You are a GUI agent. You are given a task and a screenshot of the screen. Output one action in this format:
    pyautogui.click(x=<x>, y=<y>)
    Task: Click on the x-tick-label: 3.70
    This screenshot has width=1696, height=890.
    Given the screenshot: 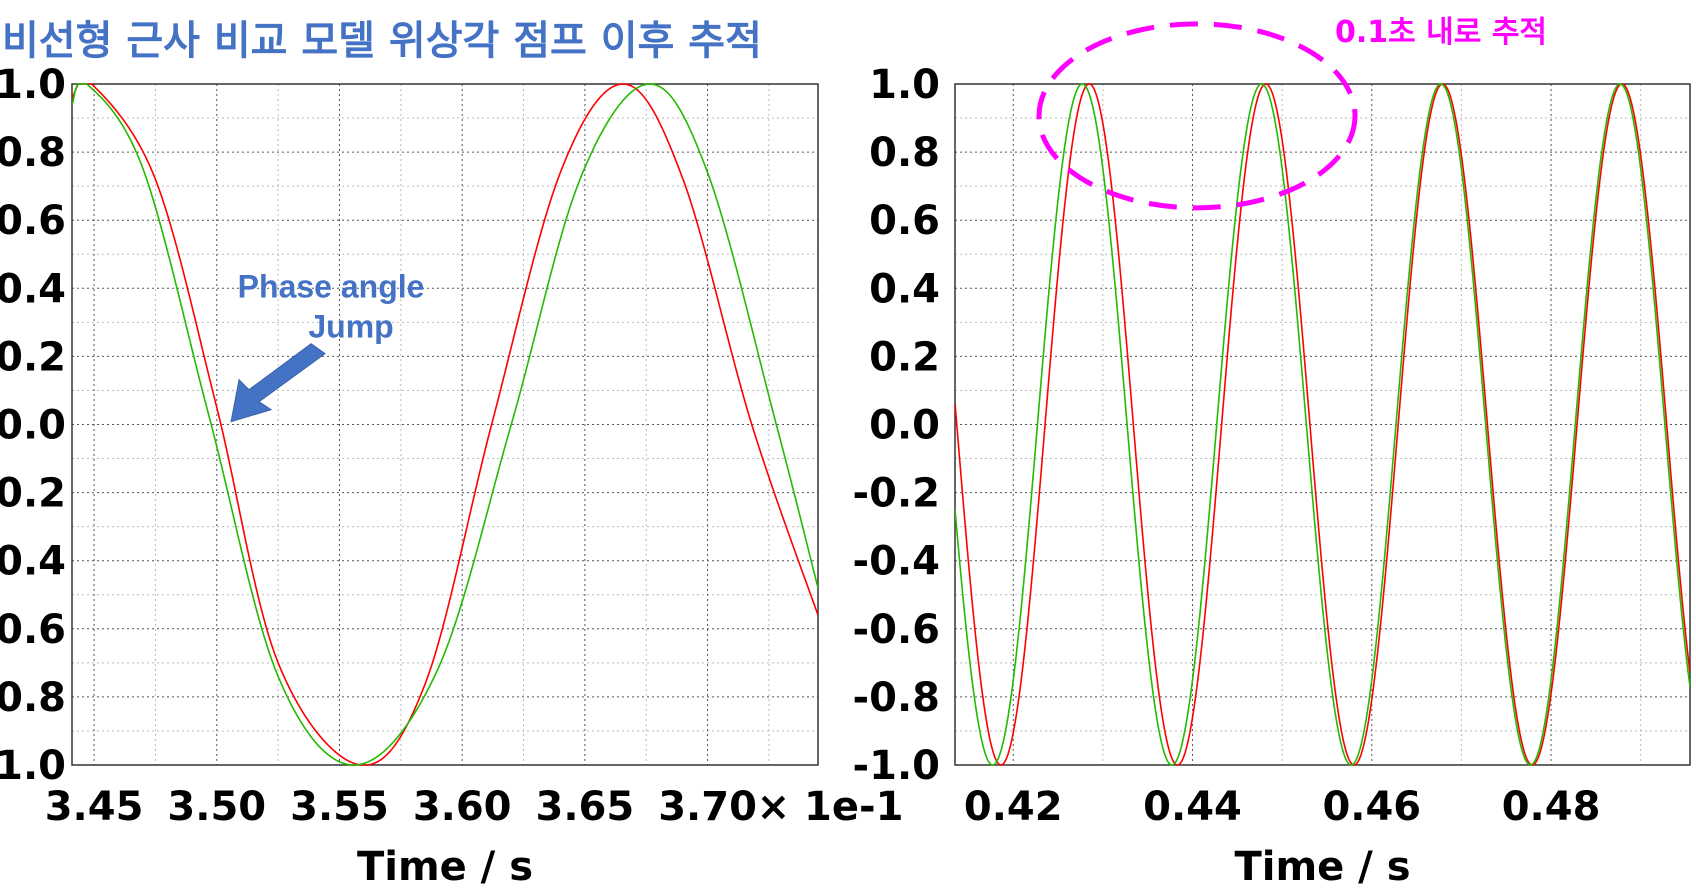 What is the action you would take?
    pyautogui.click(x=707, y=807)
    